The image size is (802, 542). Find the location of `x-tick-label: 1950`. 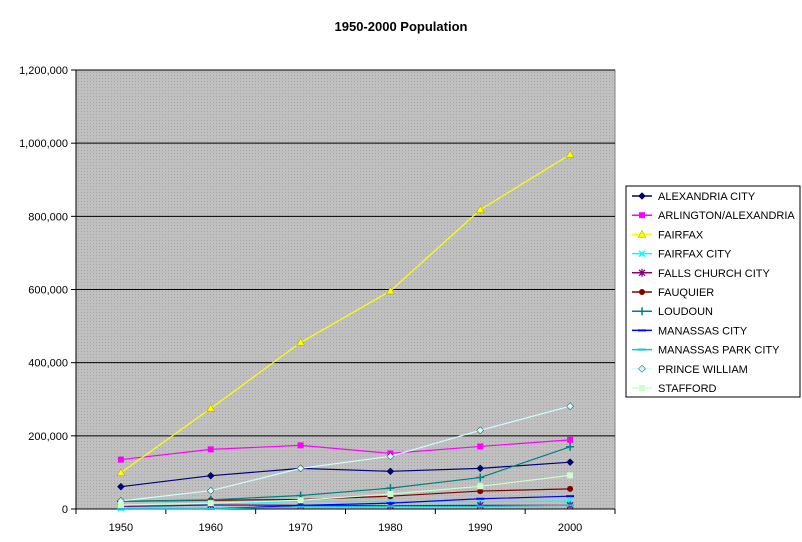

x-tick-label: 1950 is located at coordinates (121, 528).